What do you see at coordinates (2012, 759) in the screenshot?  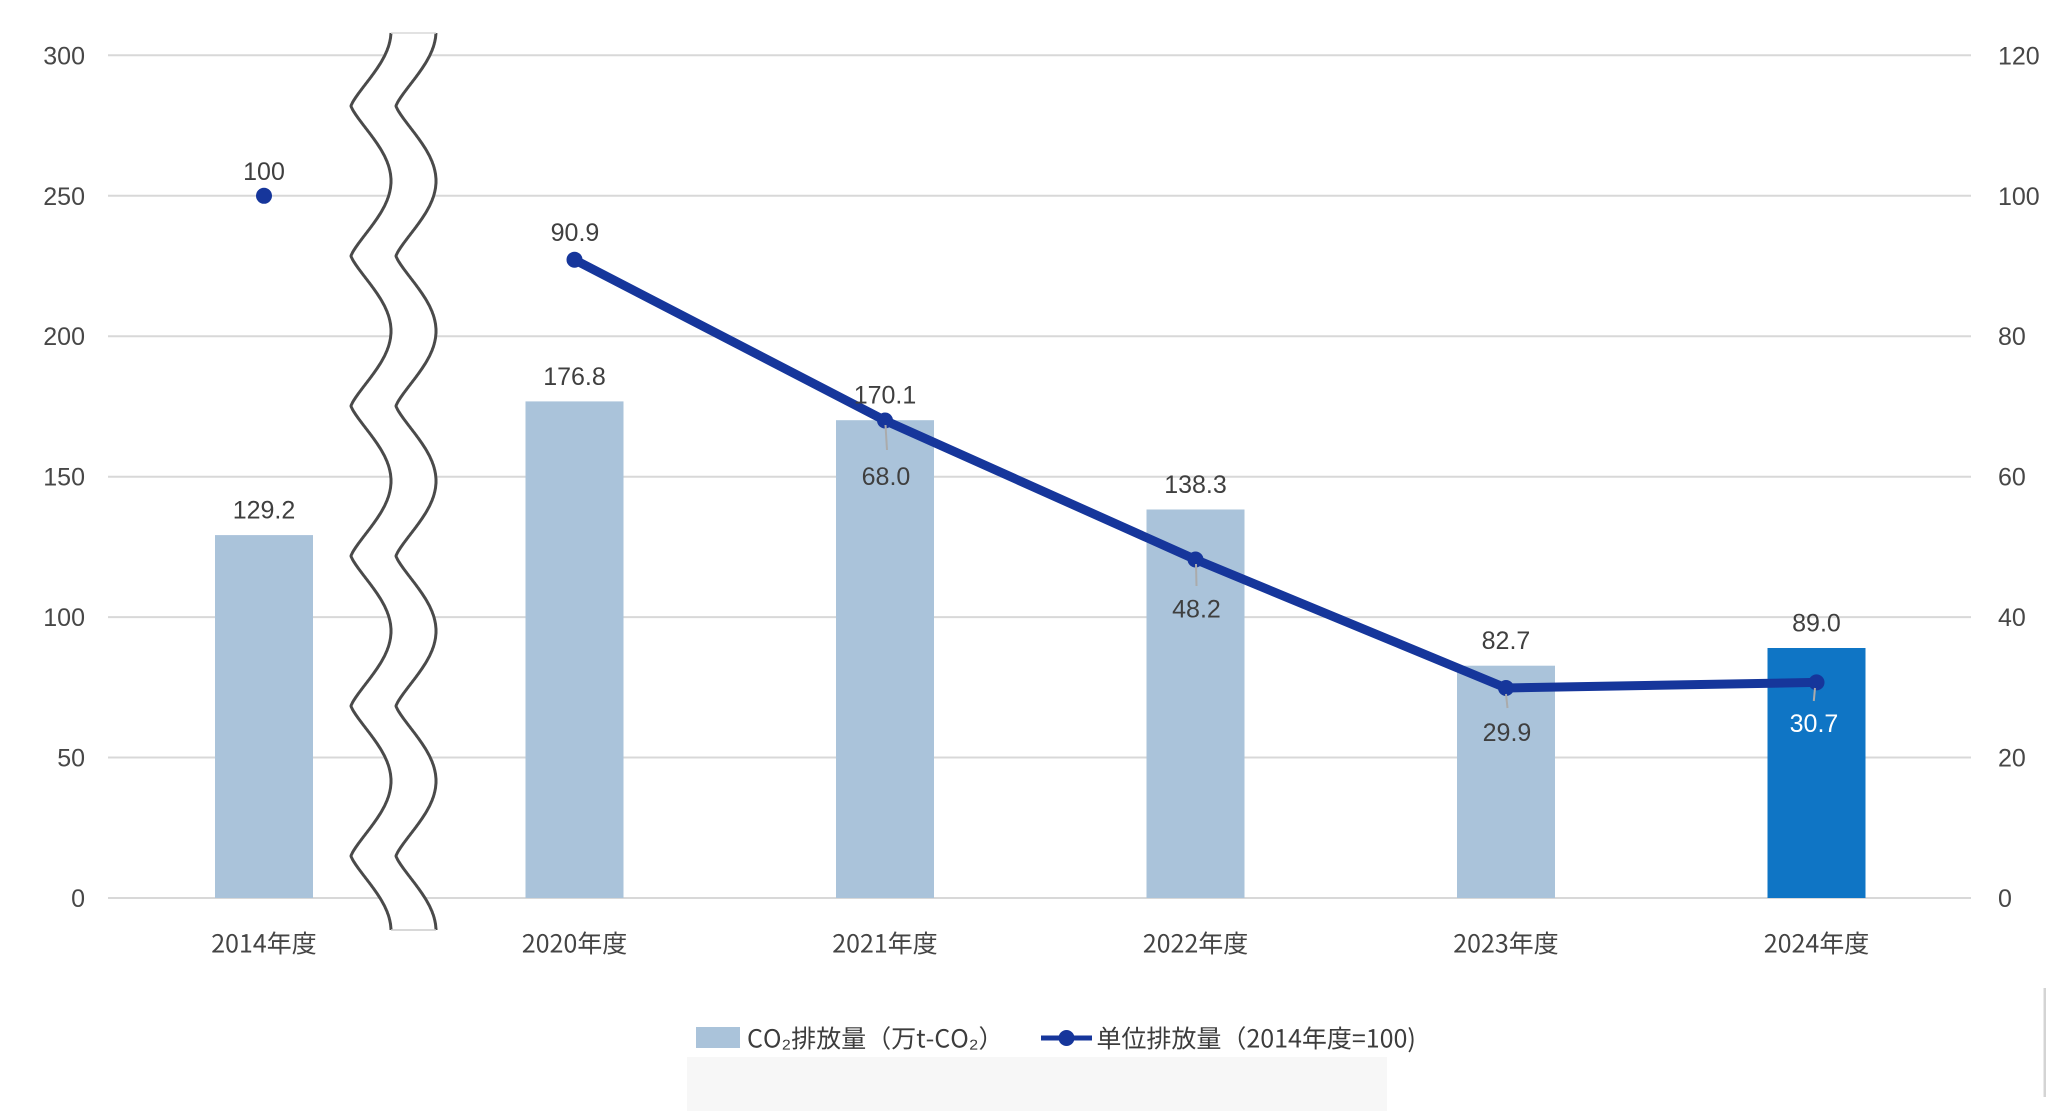 I see `svg-text: 20` at bounding box center [2012, 759].